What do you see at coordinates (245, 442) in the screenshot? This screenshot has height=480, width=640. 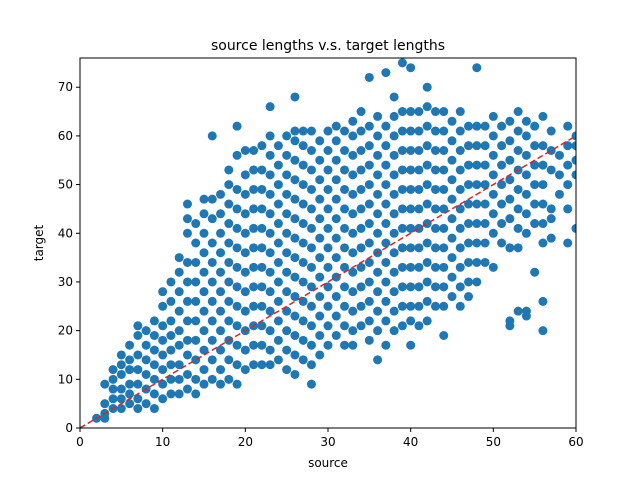 I see `x-tick-label: 20` at bounding box center [245, 442].